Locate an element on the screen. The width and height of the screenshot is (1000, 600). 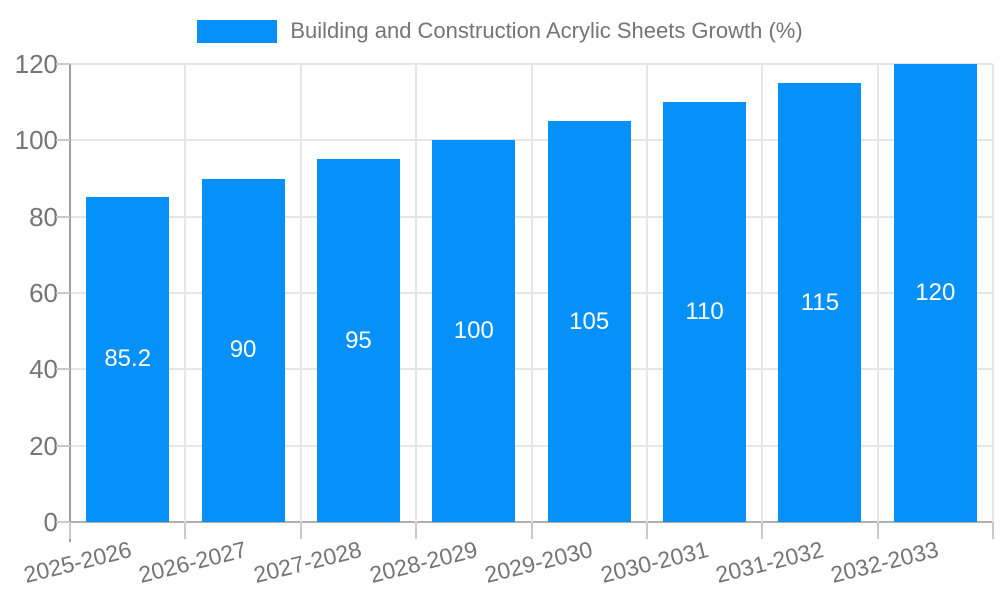
bar: 110 is located at coordinates (705, 312).